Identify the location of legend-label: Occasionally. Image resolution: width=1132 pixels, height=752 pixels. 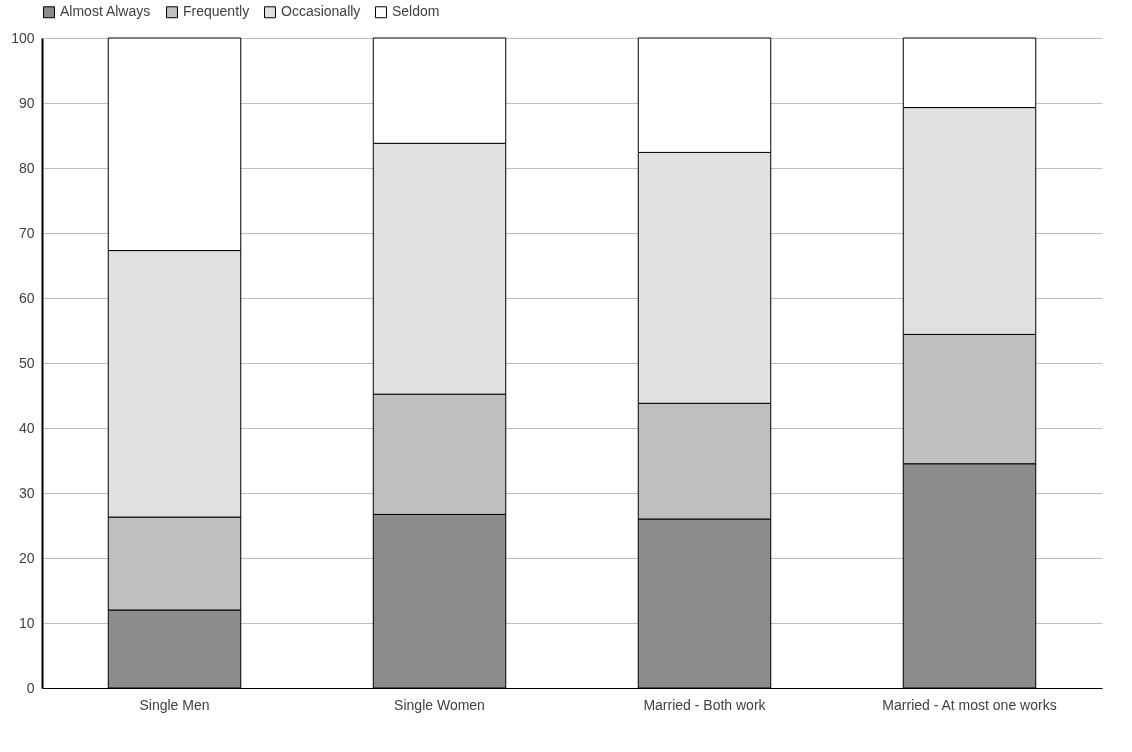
(321, 11).